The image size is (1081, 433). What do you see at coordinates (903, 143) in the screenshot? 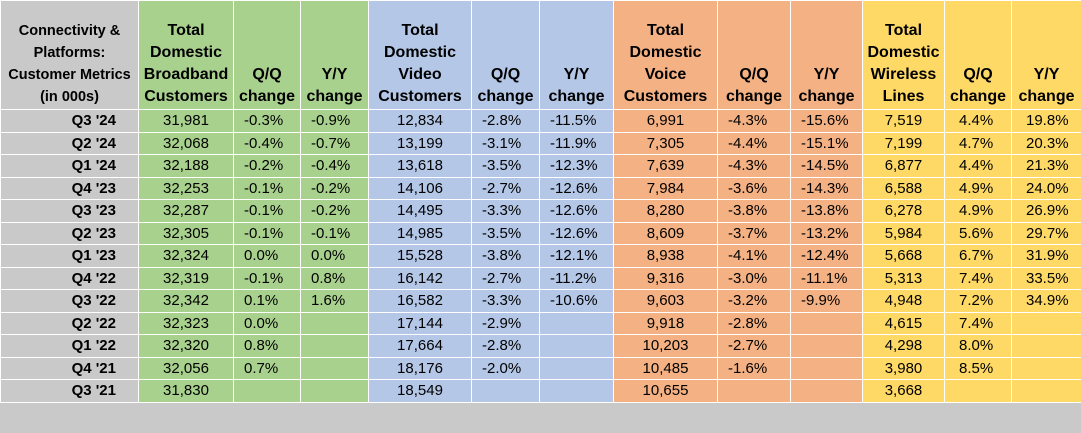
I see `wireless-lines: 7,199` at bounding box center [903, 143].